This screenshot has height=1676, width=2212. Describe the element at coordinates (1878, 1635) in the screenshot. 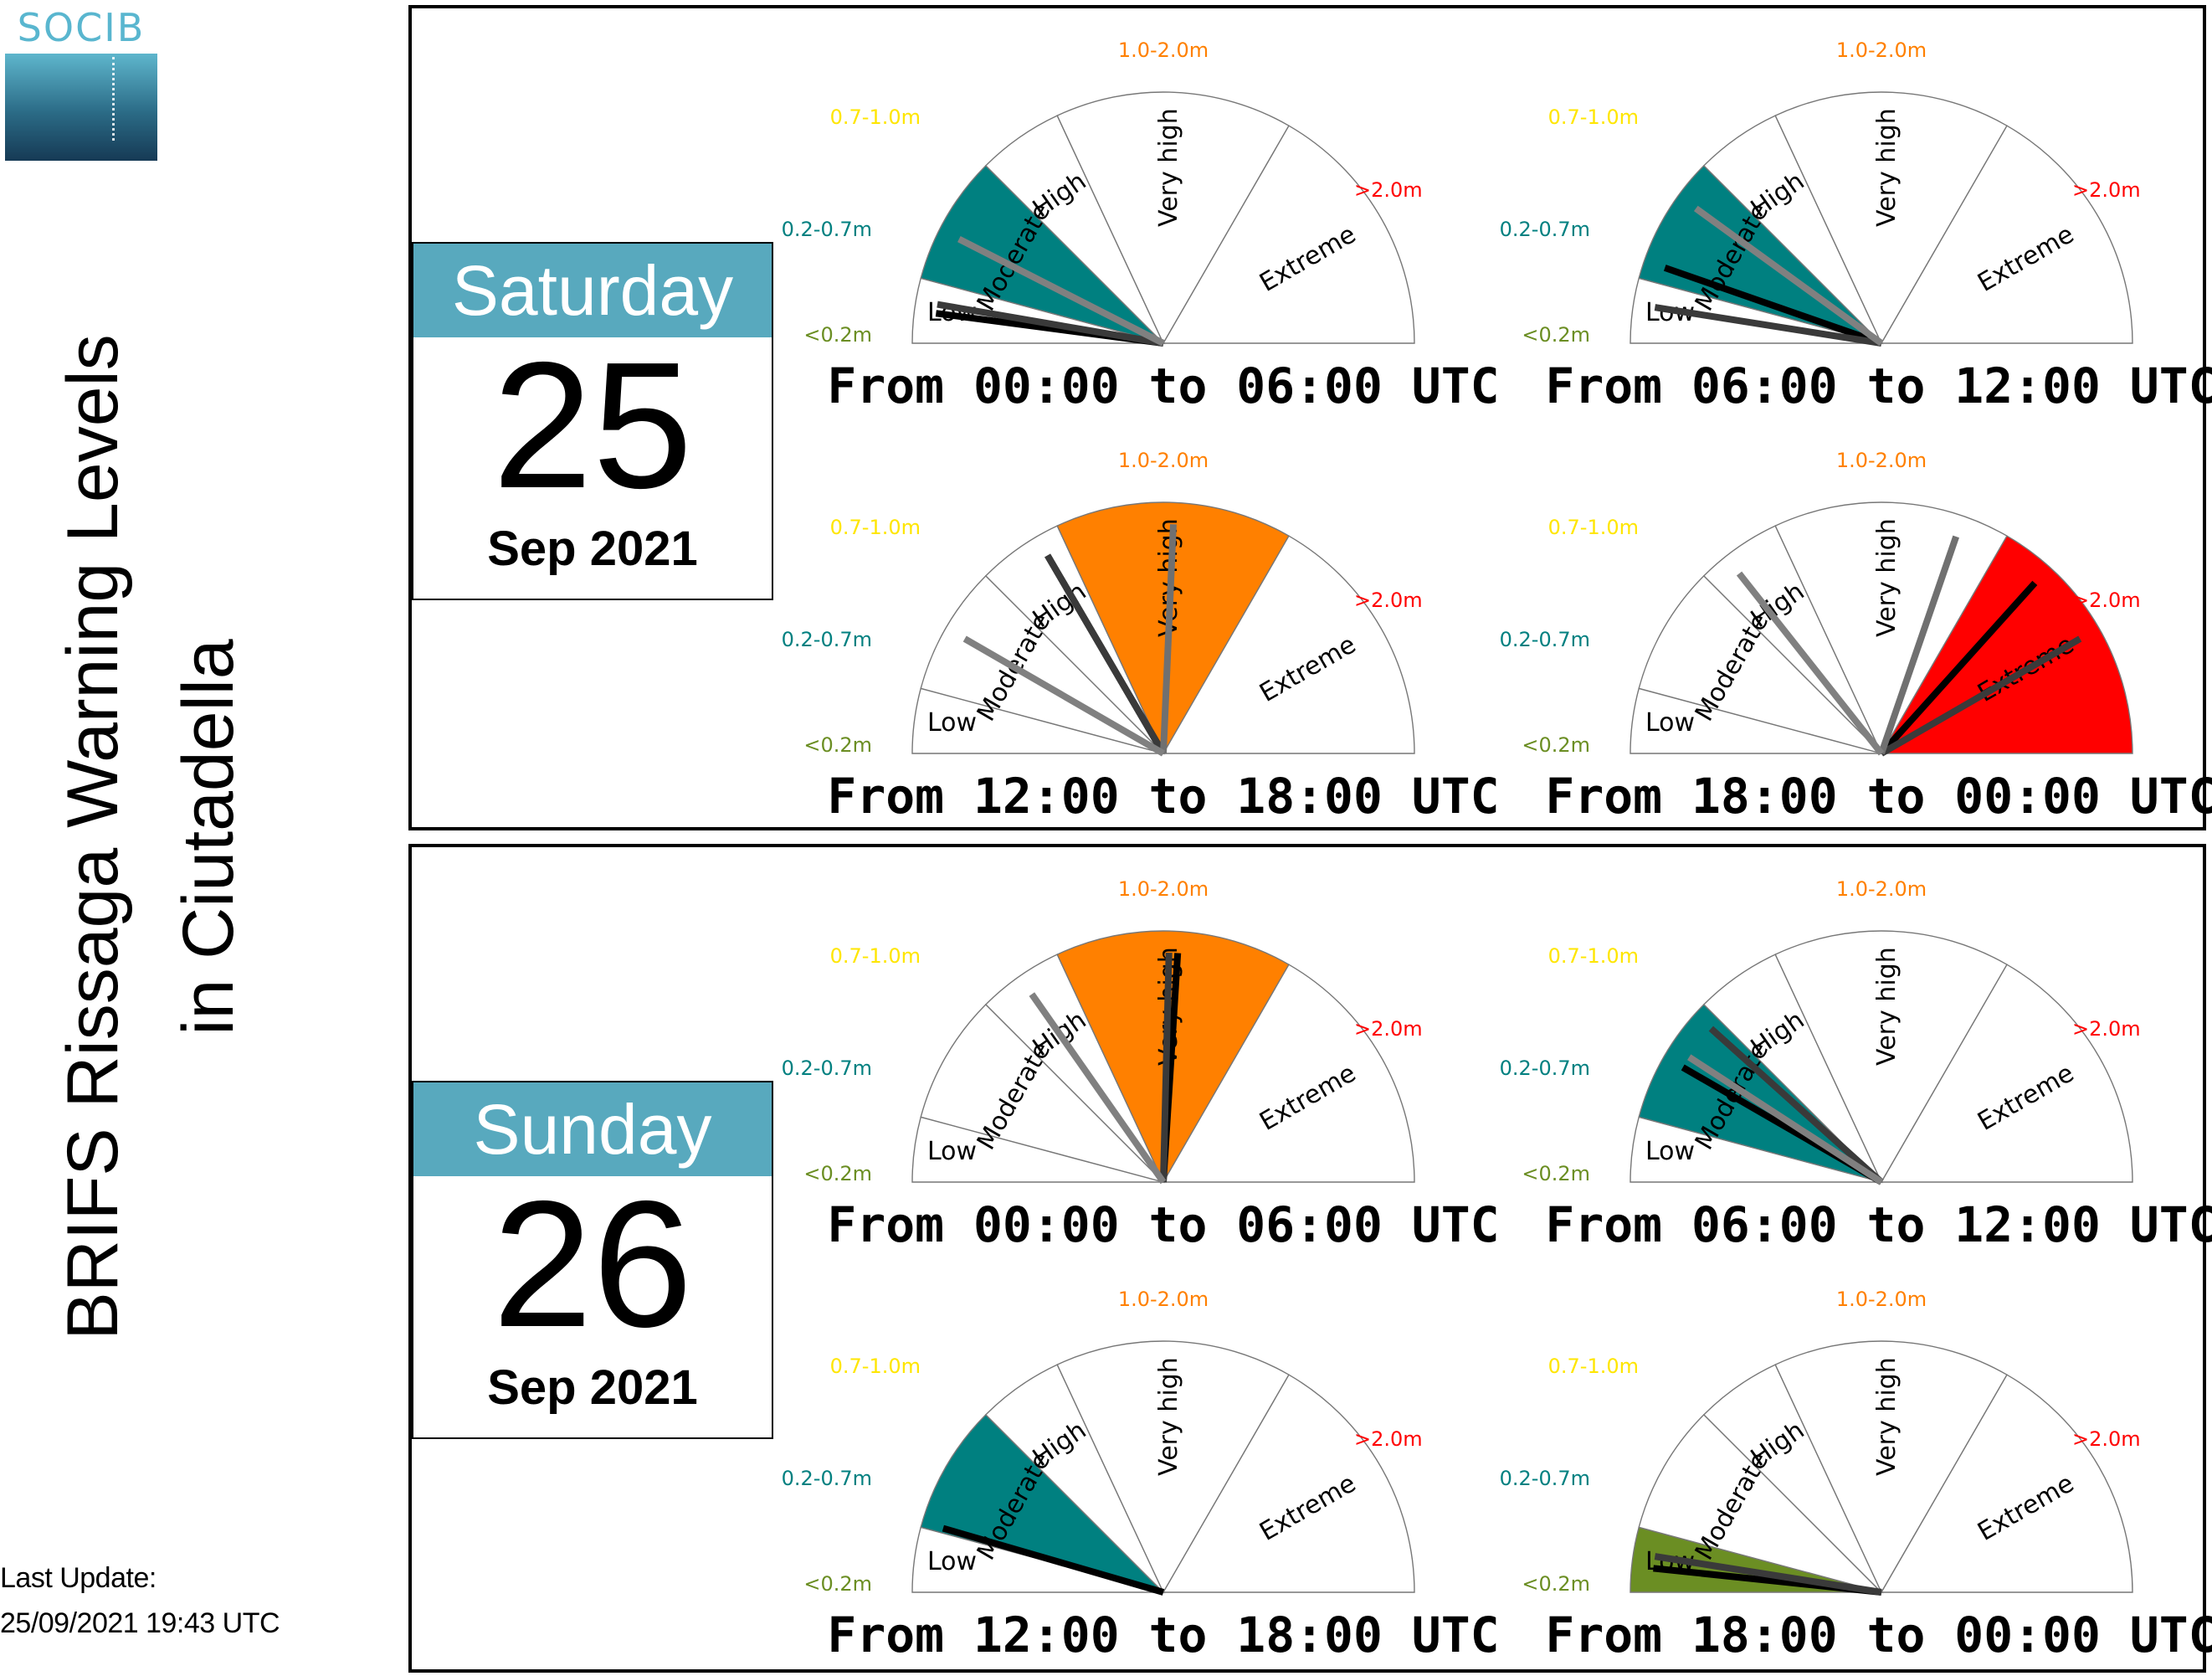

I see `period-label: From 18:00 to 00:00 UTC` at that location.